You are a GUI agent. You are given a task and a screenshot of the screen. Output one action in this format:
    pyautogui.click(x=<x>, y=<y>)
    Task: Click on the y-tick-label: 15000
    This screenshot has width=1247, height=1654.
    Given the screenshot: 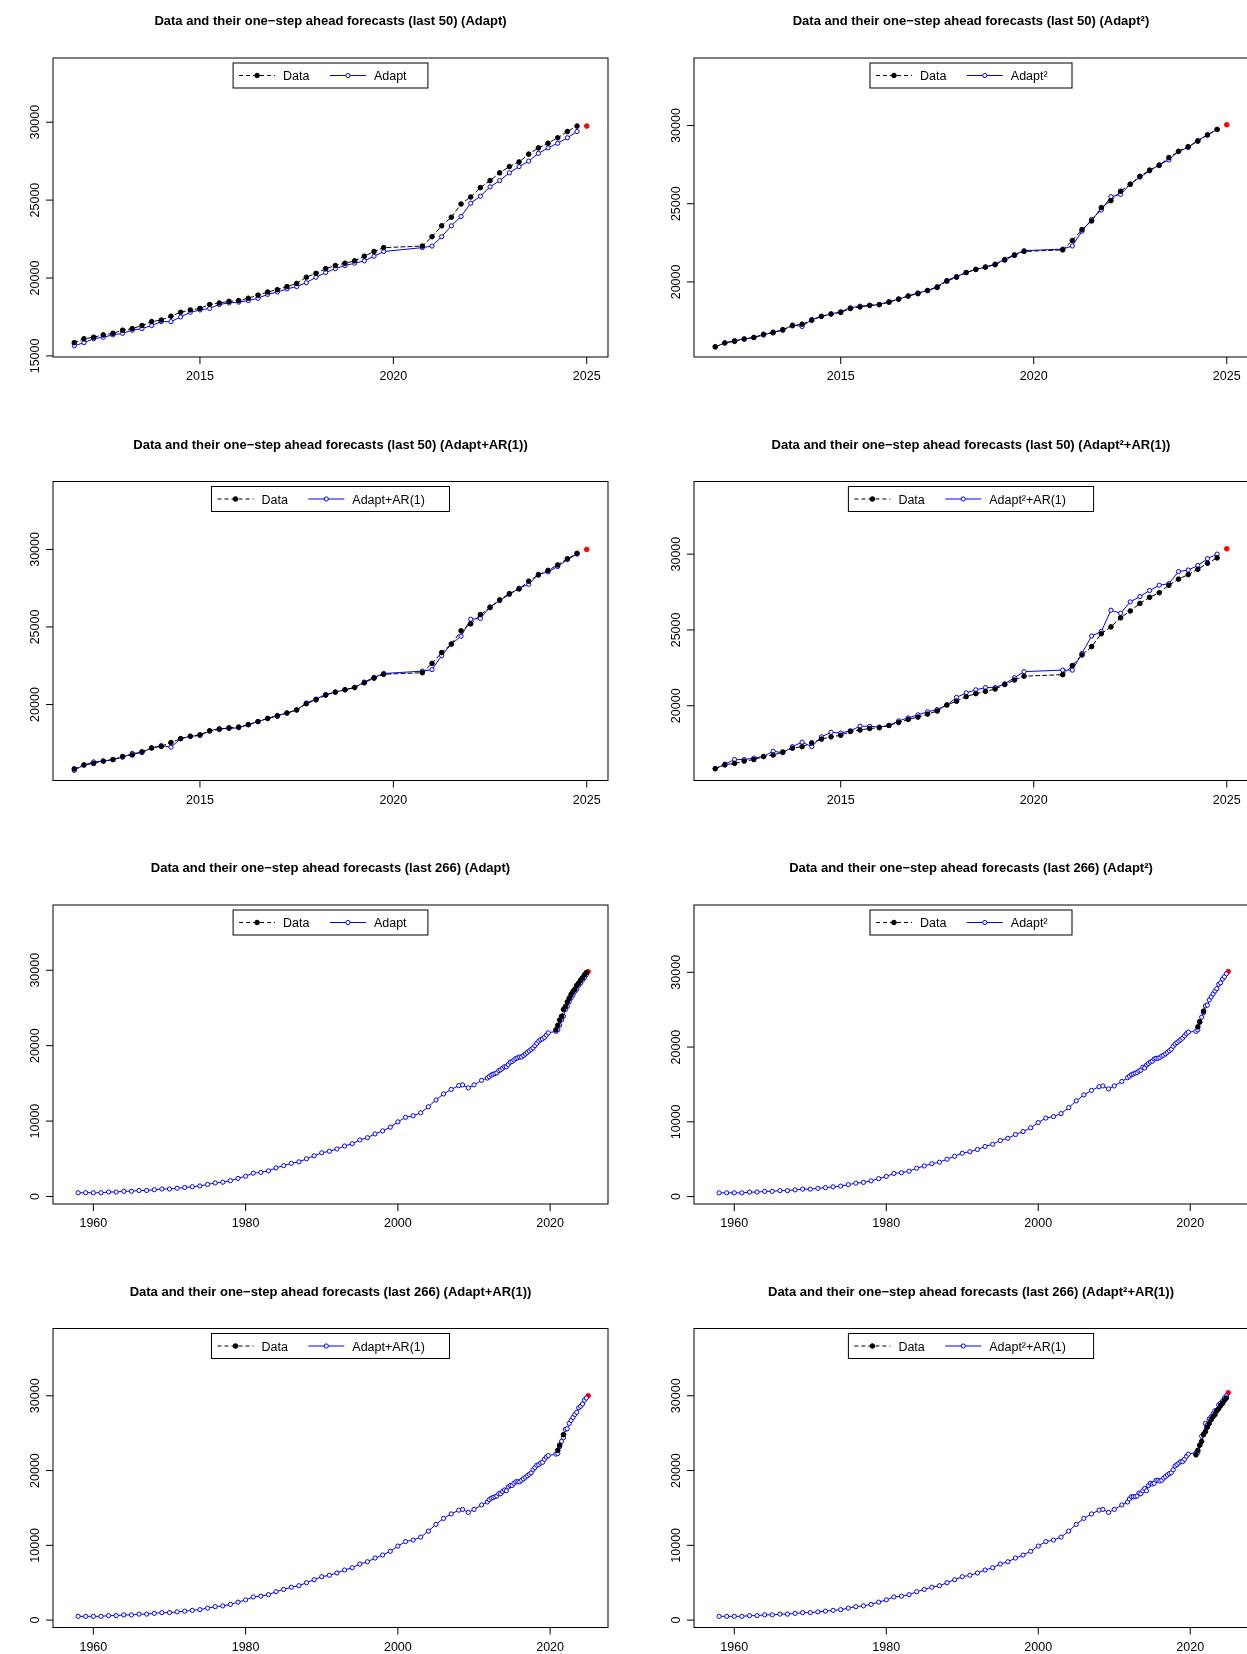 What is the action you would take?
    pyautogui.click(x=35, y=356)
    